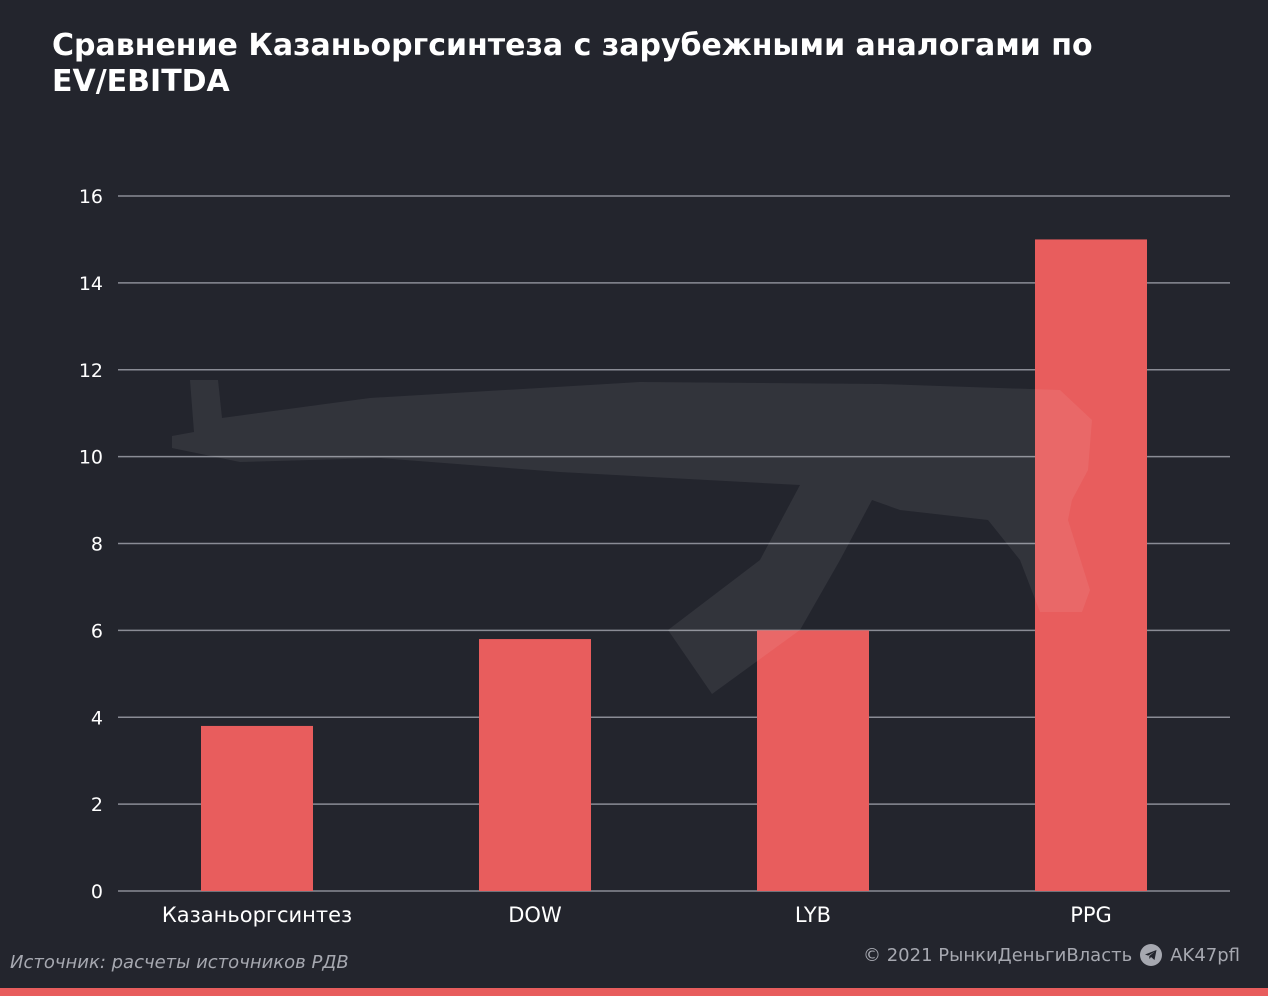  I want to click on y-tick-label: 14, so click(91, 284).